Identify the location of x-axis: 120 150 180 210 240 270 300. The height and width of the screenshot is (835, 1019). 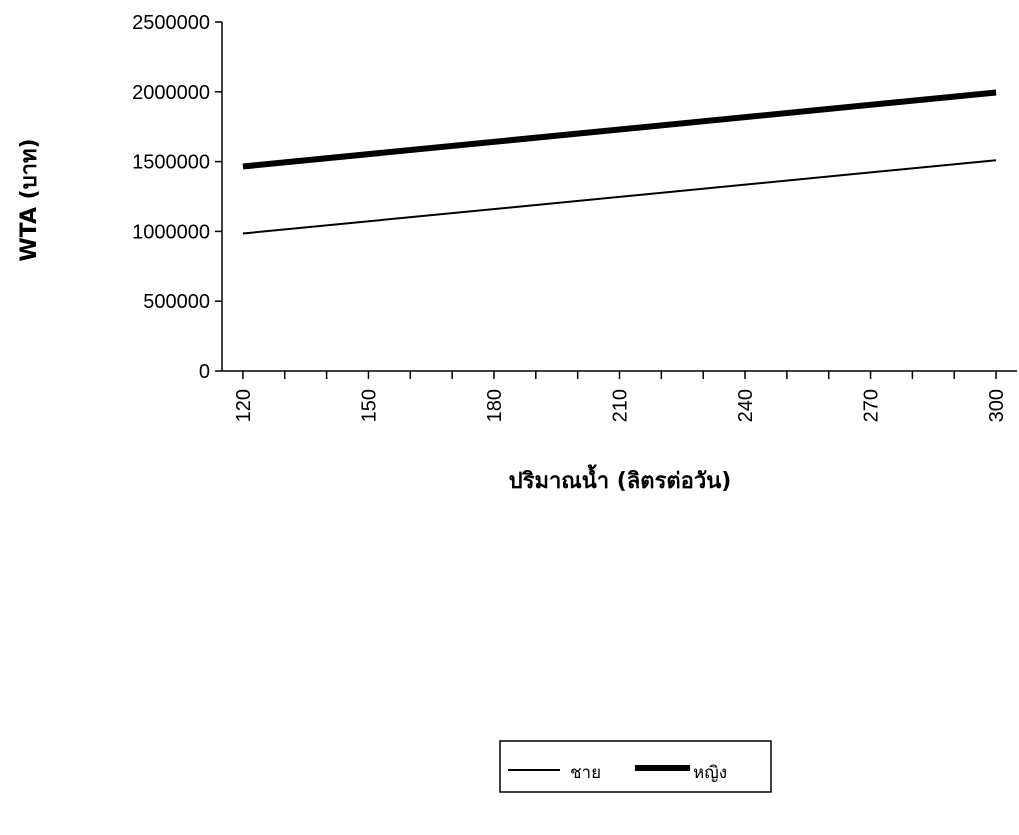
(619, 396).